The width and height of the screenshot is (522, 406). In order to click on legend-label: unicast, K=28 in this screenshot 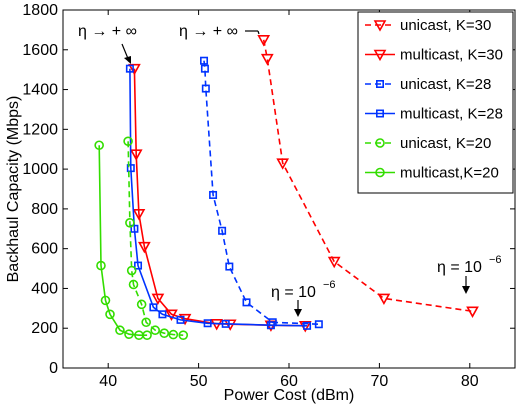, I will do `click(445, 84)`.